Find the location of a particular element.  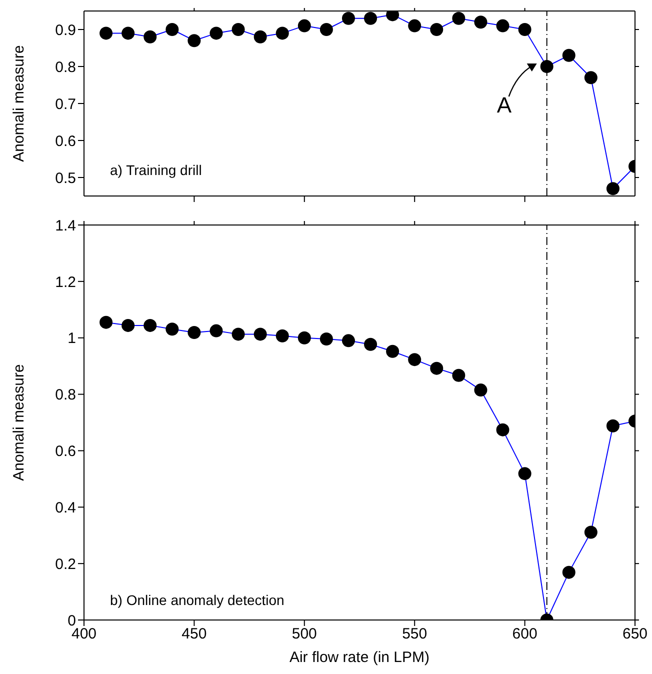

x-tick-label: 500 is located at coordinates (304, 634).